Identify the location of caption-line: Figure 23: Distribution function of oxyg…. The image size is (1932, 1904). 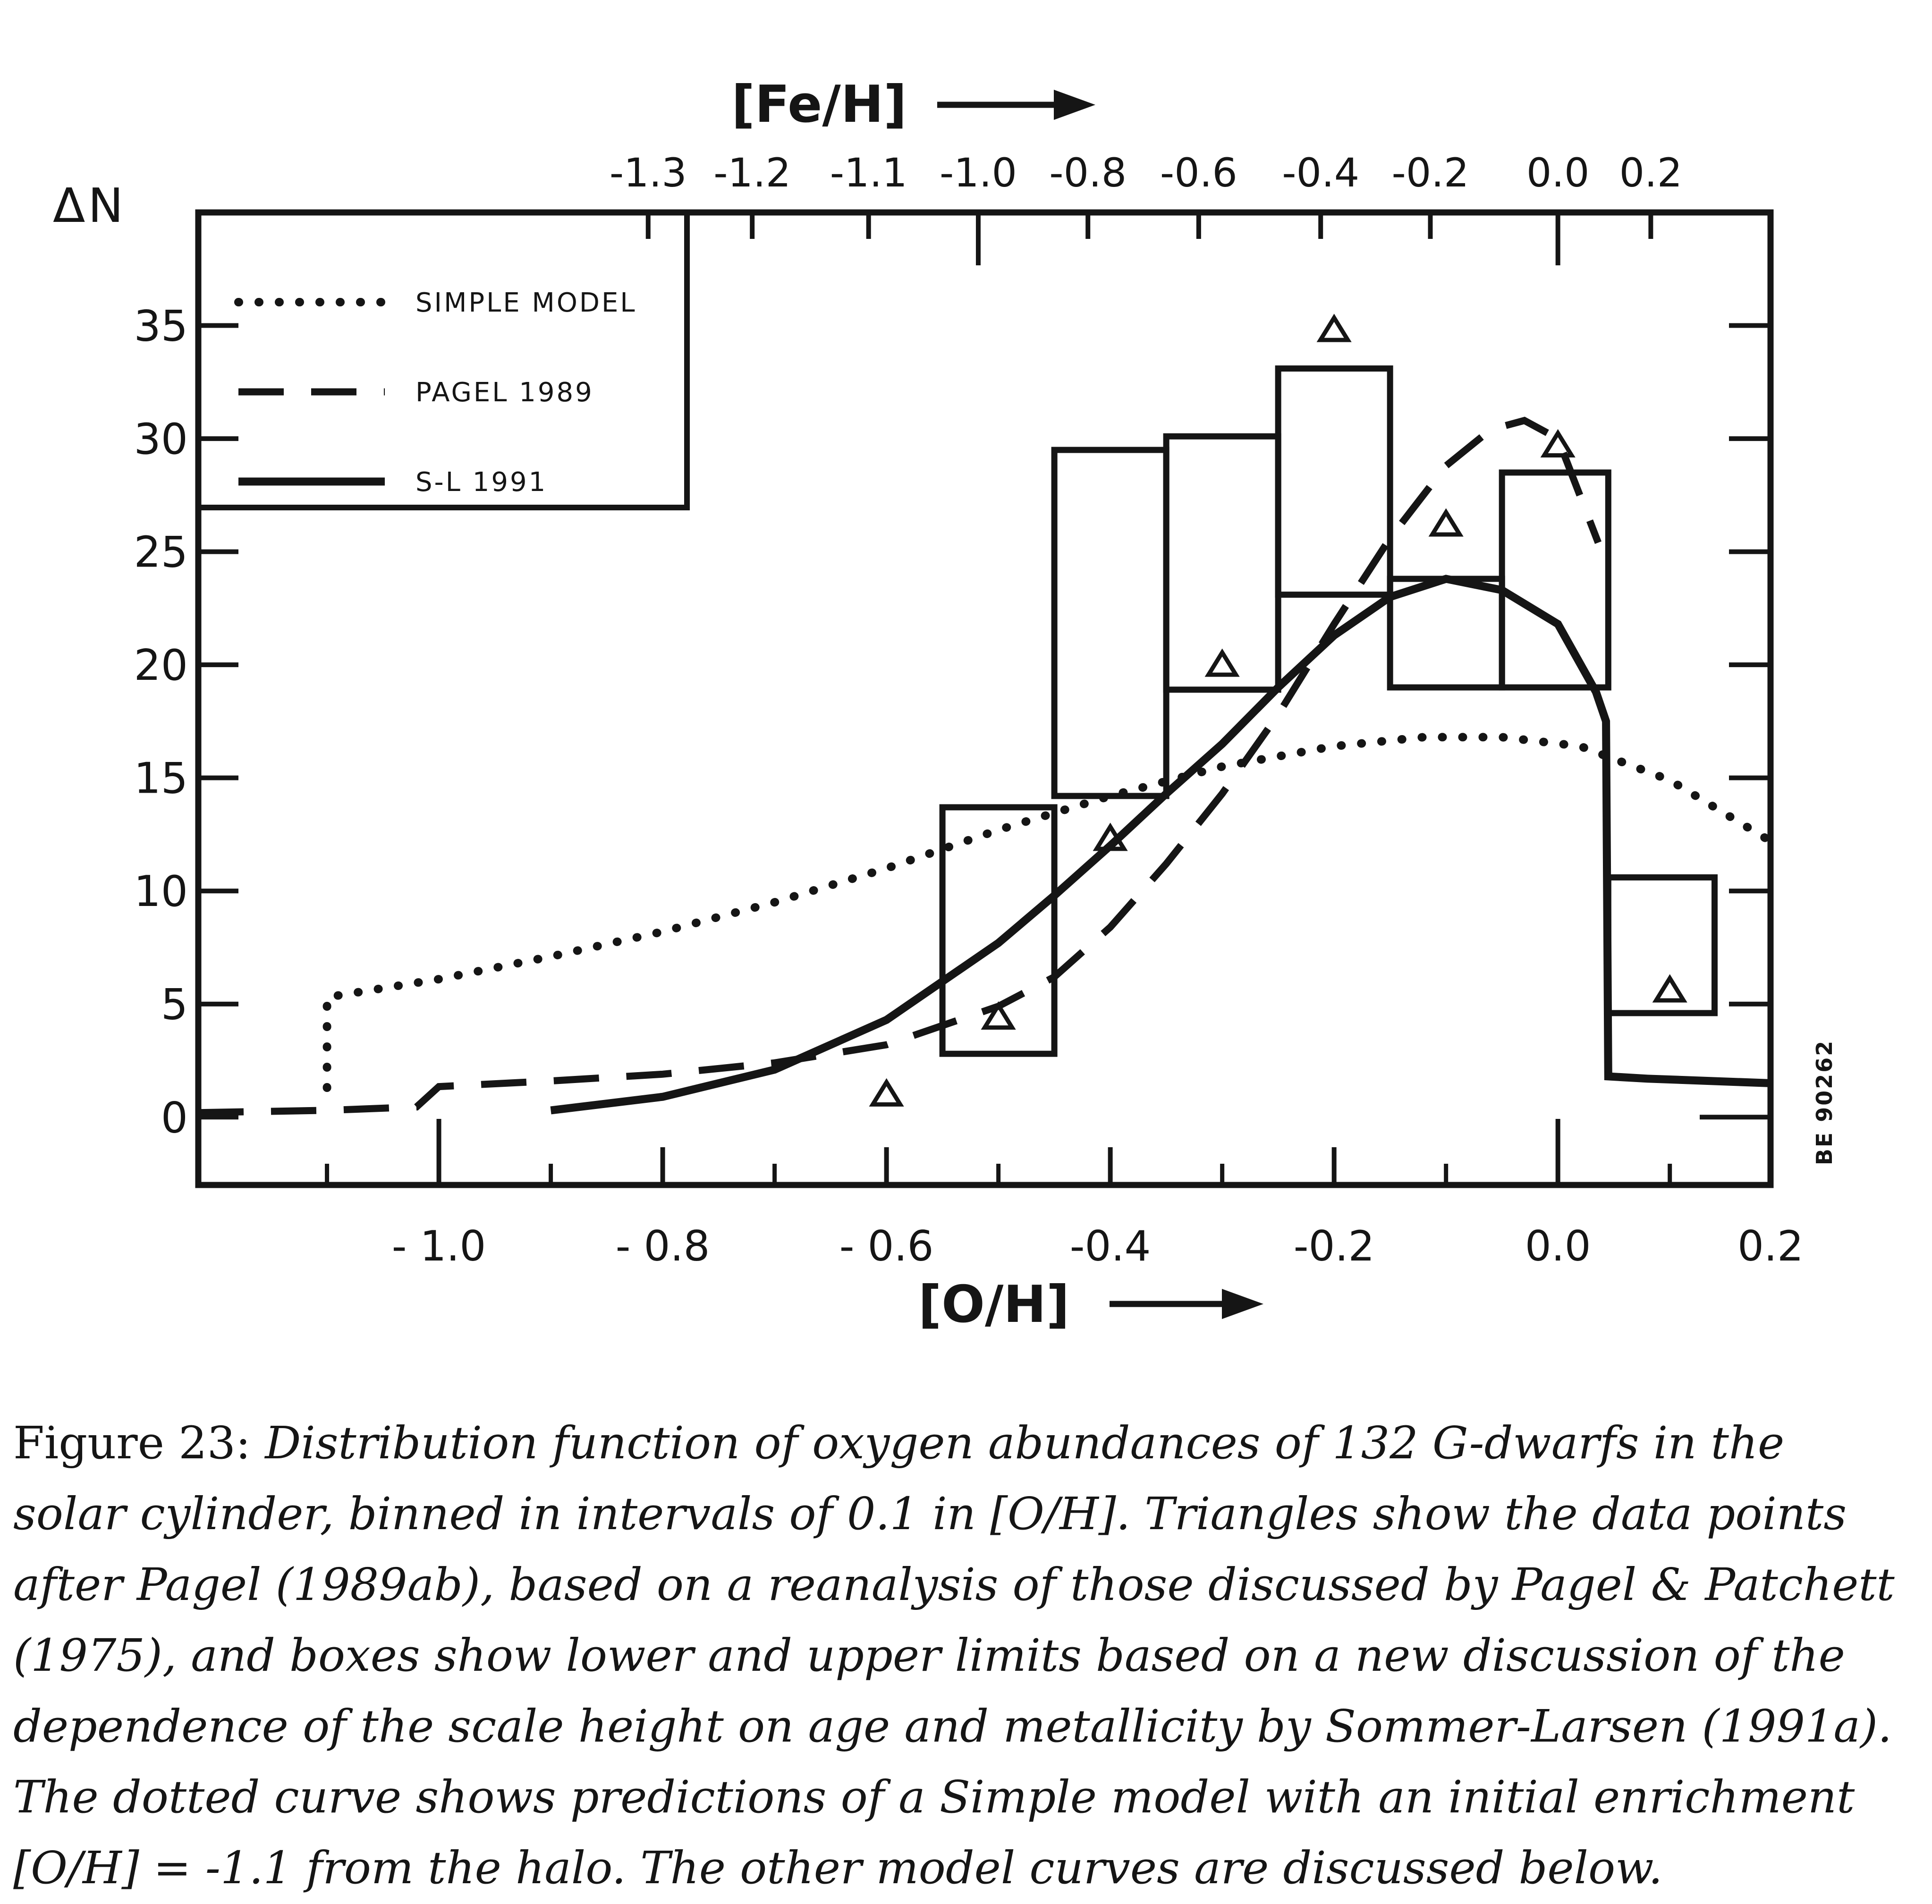
(965, 1443).